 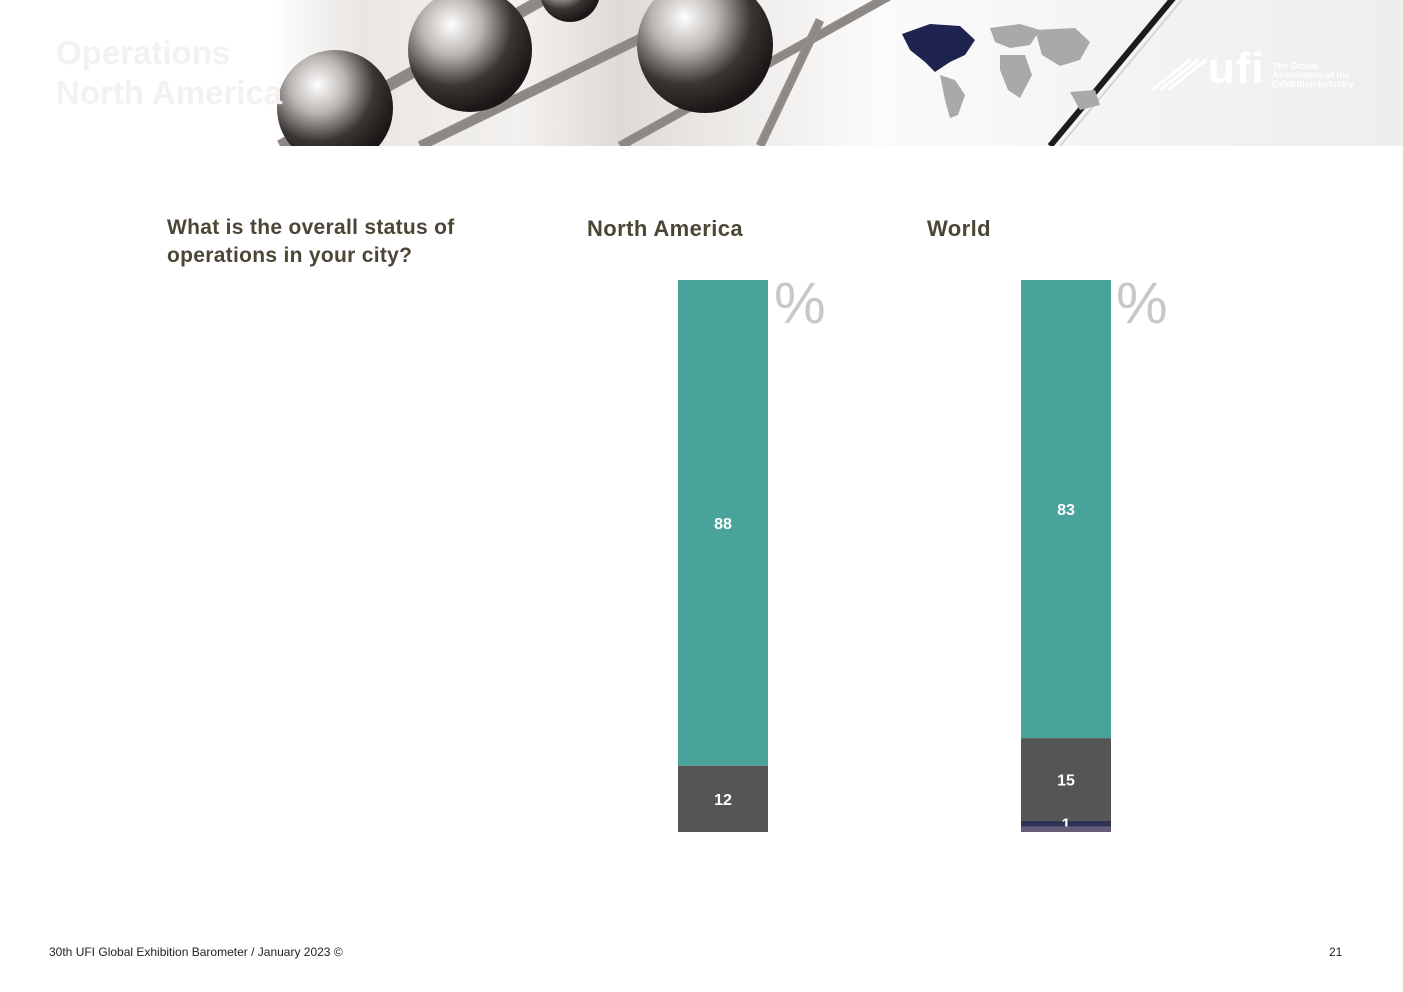 I want to click on bar-value-label: 15, so click(x=1066, y=781).